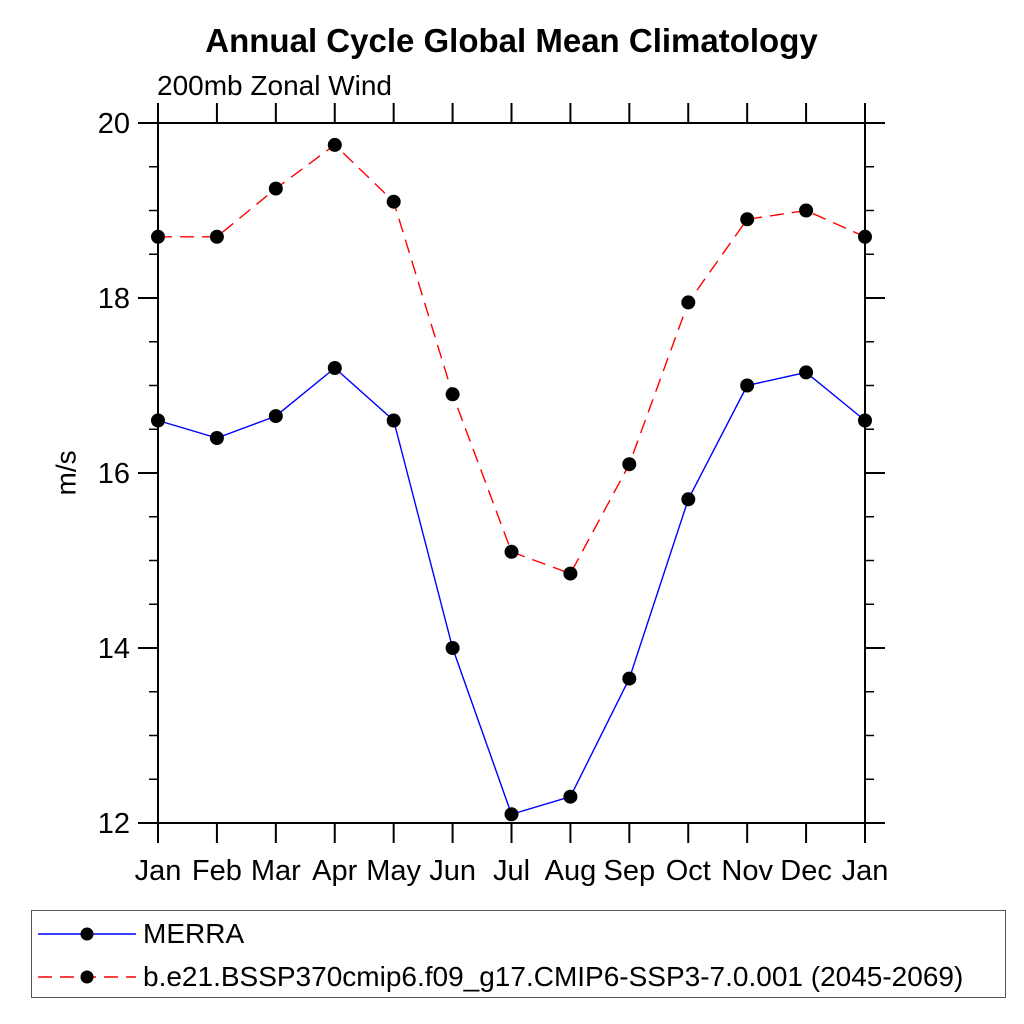  Describe the element at coordinates (114, 649) in the screenshot. I see `y-tick-label: 14` at that location.